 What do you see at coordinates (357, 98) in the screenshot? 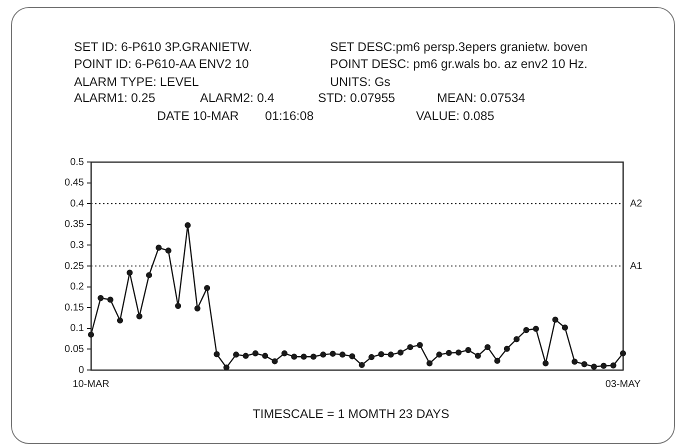
I see `text: STD: 0.07955` at bounding box center [357, 98].